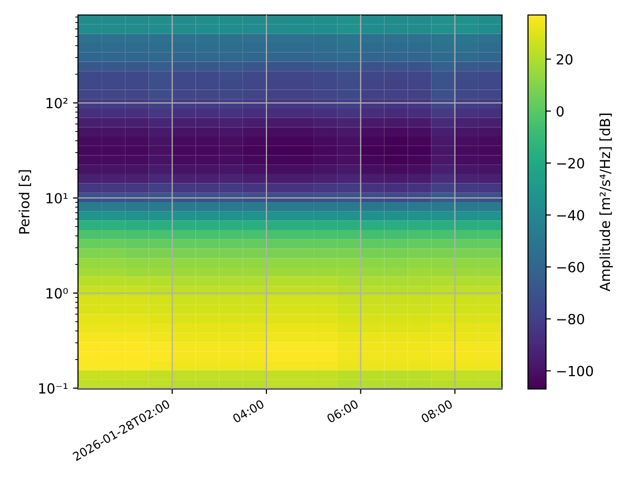  Describe the element at coordinates (57, 293) in the screenshot. I see `y-tick-label: 10⁰` at that location.